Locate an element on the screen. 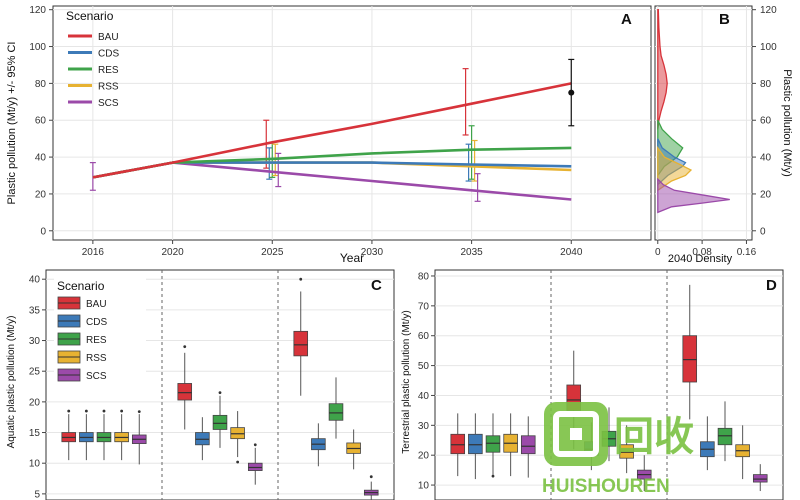 The image size is (800, 500). x-tick-label: 2025 is located at coordinates (272, 252).